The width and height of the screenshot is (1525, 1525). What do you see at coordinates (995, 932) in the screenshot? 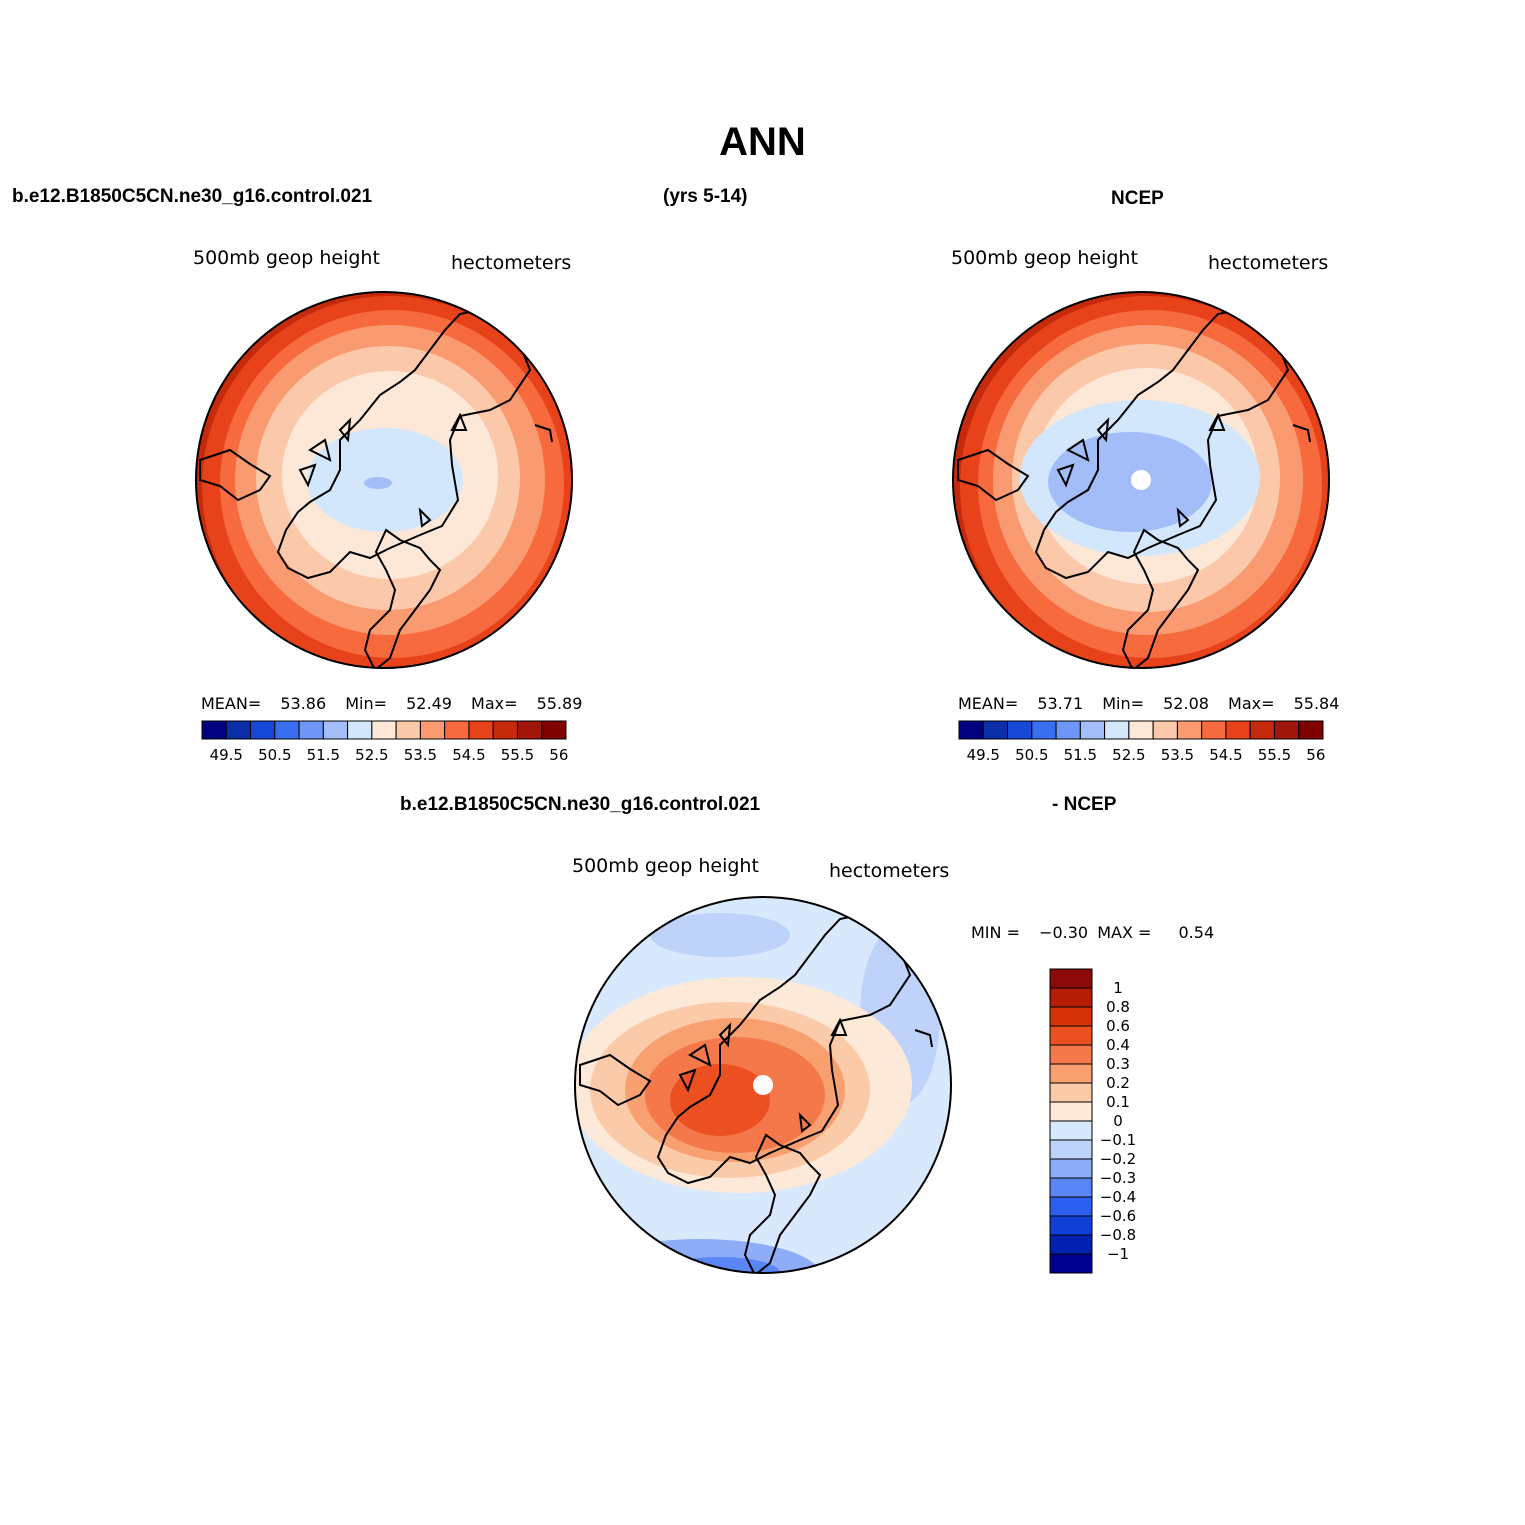
I see `diff-min-label: MIN =` at bounding box center [995, 932].